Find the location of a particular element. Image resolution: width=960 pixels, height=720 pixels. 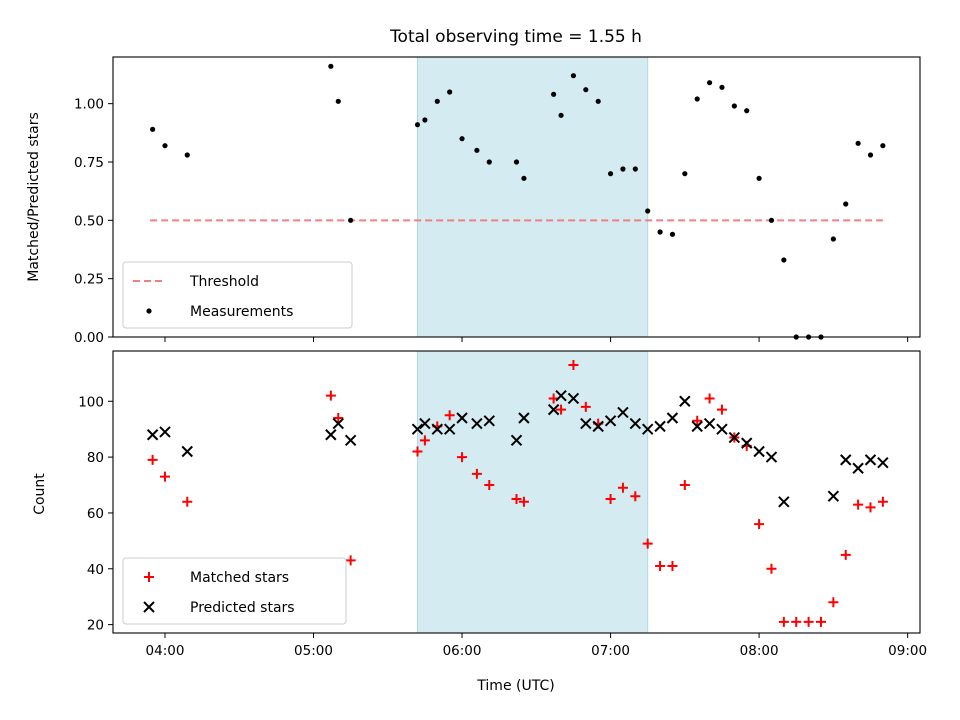

y-tick-label: 0.50 is located at coordinates (89, 221).